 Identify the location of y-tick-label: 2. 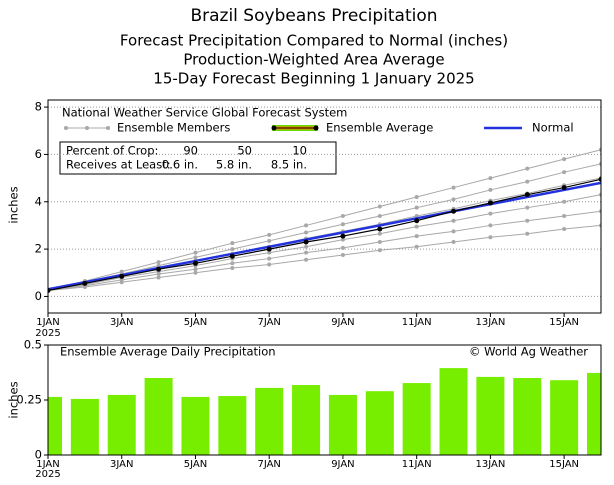
(38, 249).